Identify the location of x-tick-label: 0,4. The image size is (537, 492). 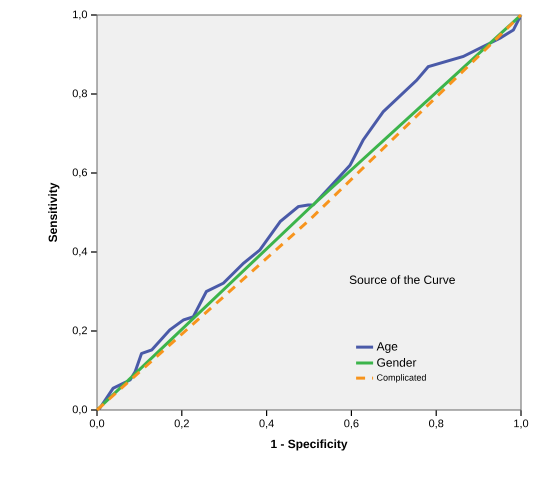
(266, 424).